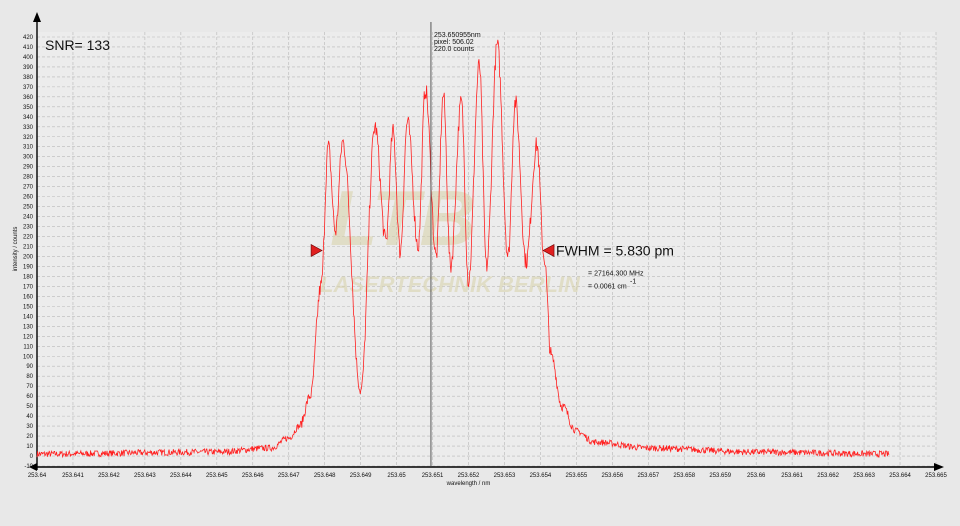  What do you see at coordinates (28, 188) in the screenshot?
I see `y-tick-label: 270` at bounding box center [28, 188].